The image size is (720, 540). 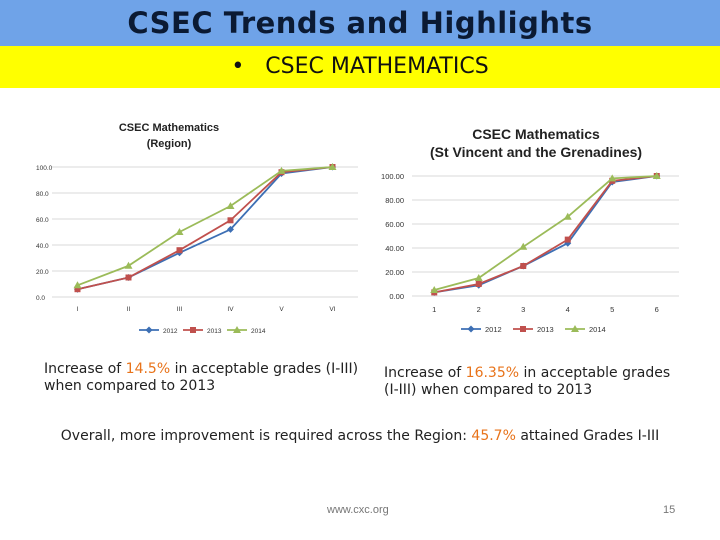 I want to click on slide-title: CSEC Trends and Highlights, so click(x=360, y=23).